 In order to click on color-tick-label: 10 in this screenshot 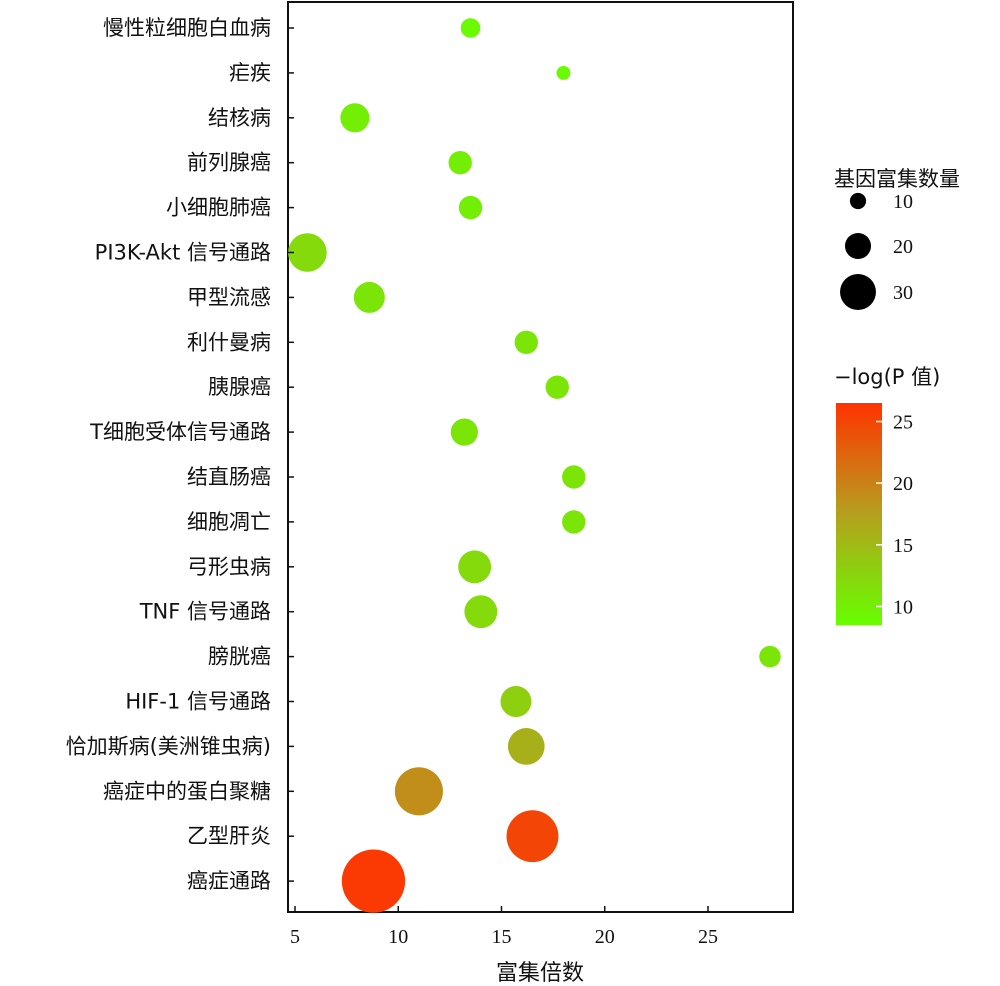, I will do `click(903, 608)`.